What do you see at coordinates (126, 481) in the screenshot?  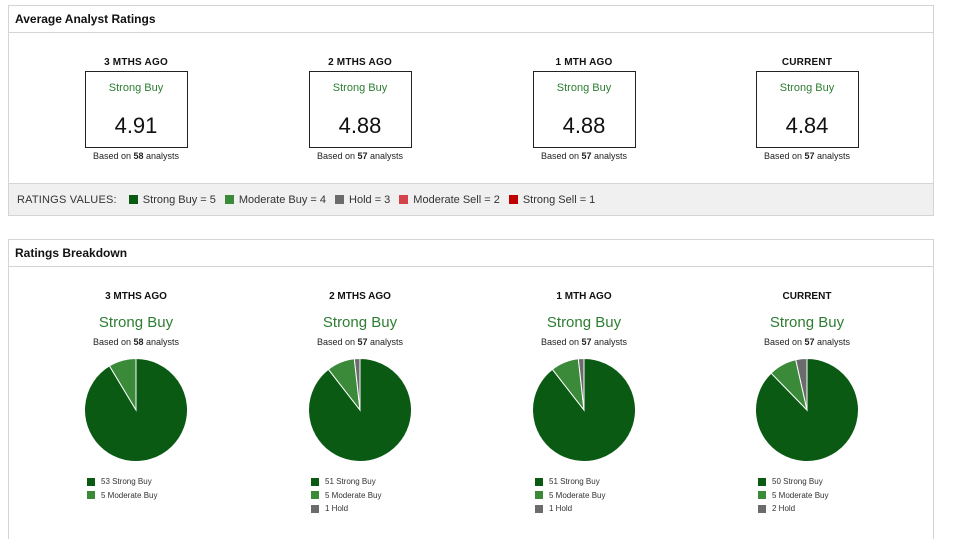 I see `pie-legend-label: 53 Strong Buy` at bounding box center [126, 481].